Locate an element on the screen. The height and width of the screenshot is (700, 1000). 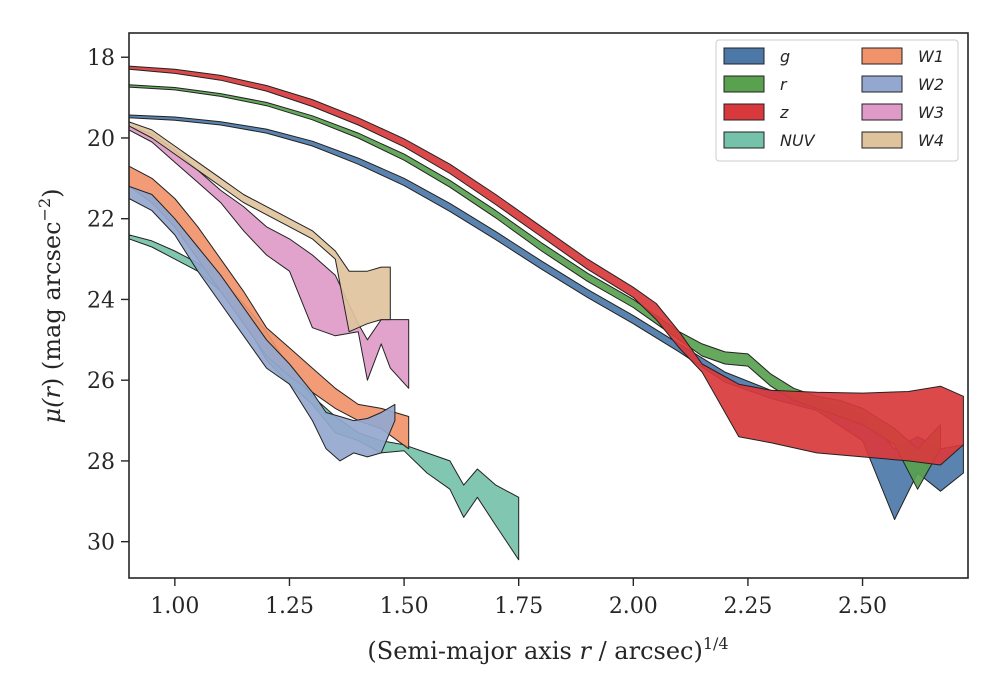
x-tick-label: 1.50 is located at coordinates (404, 606).